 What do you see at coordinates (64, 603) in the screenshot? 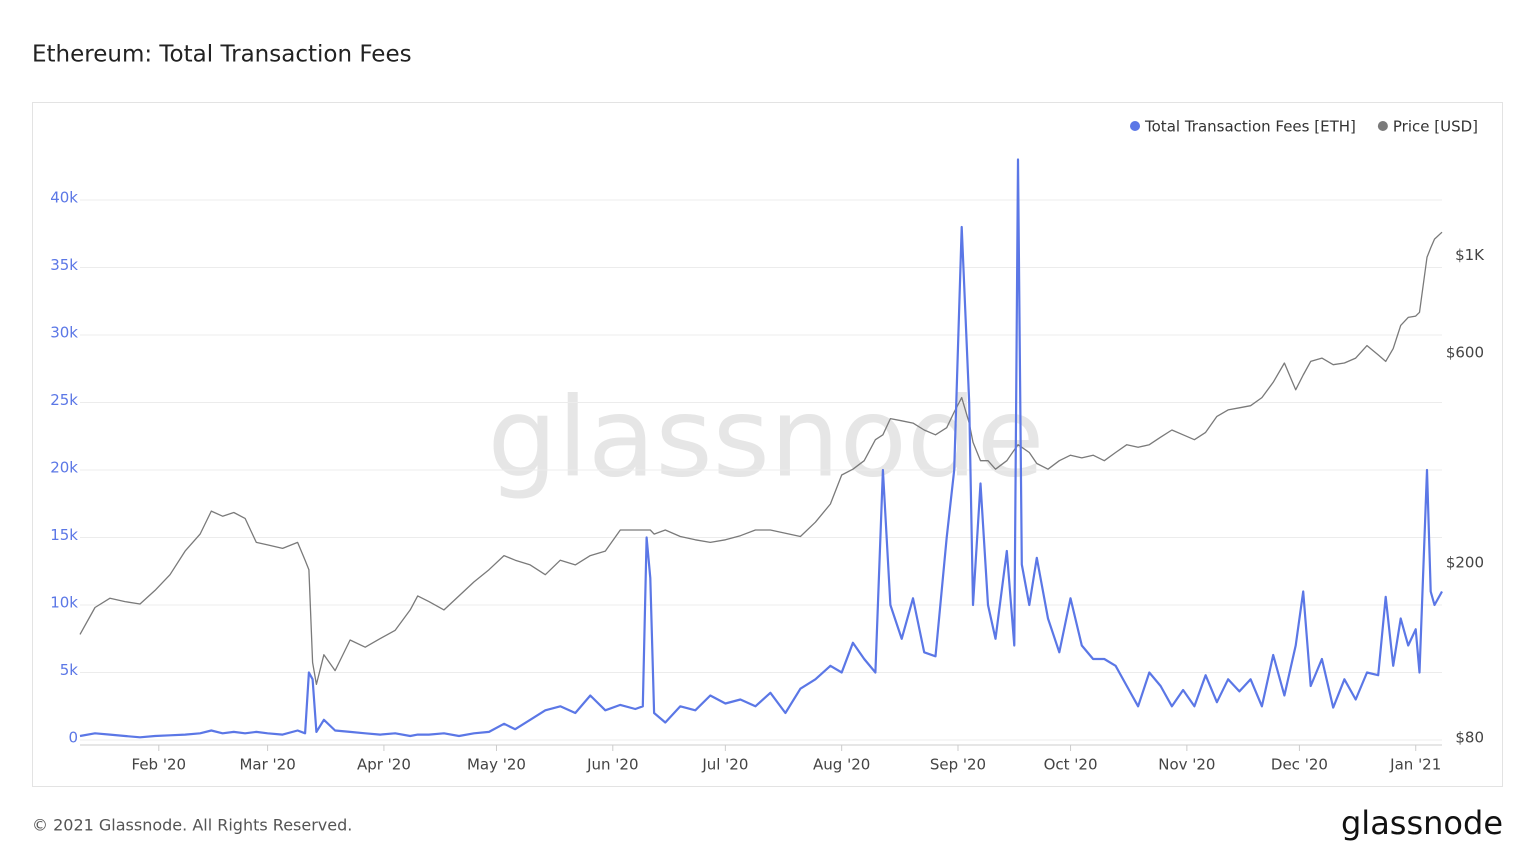
I see `y-tick-label: 10k` at bounding box center [64, 603].